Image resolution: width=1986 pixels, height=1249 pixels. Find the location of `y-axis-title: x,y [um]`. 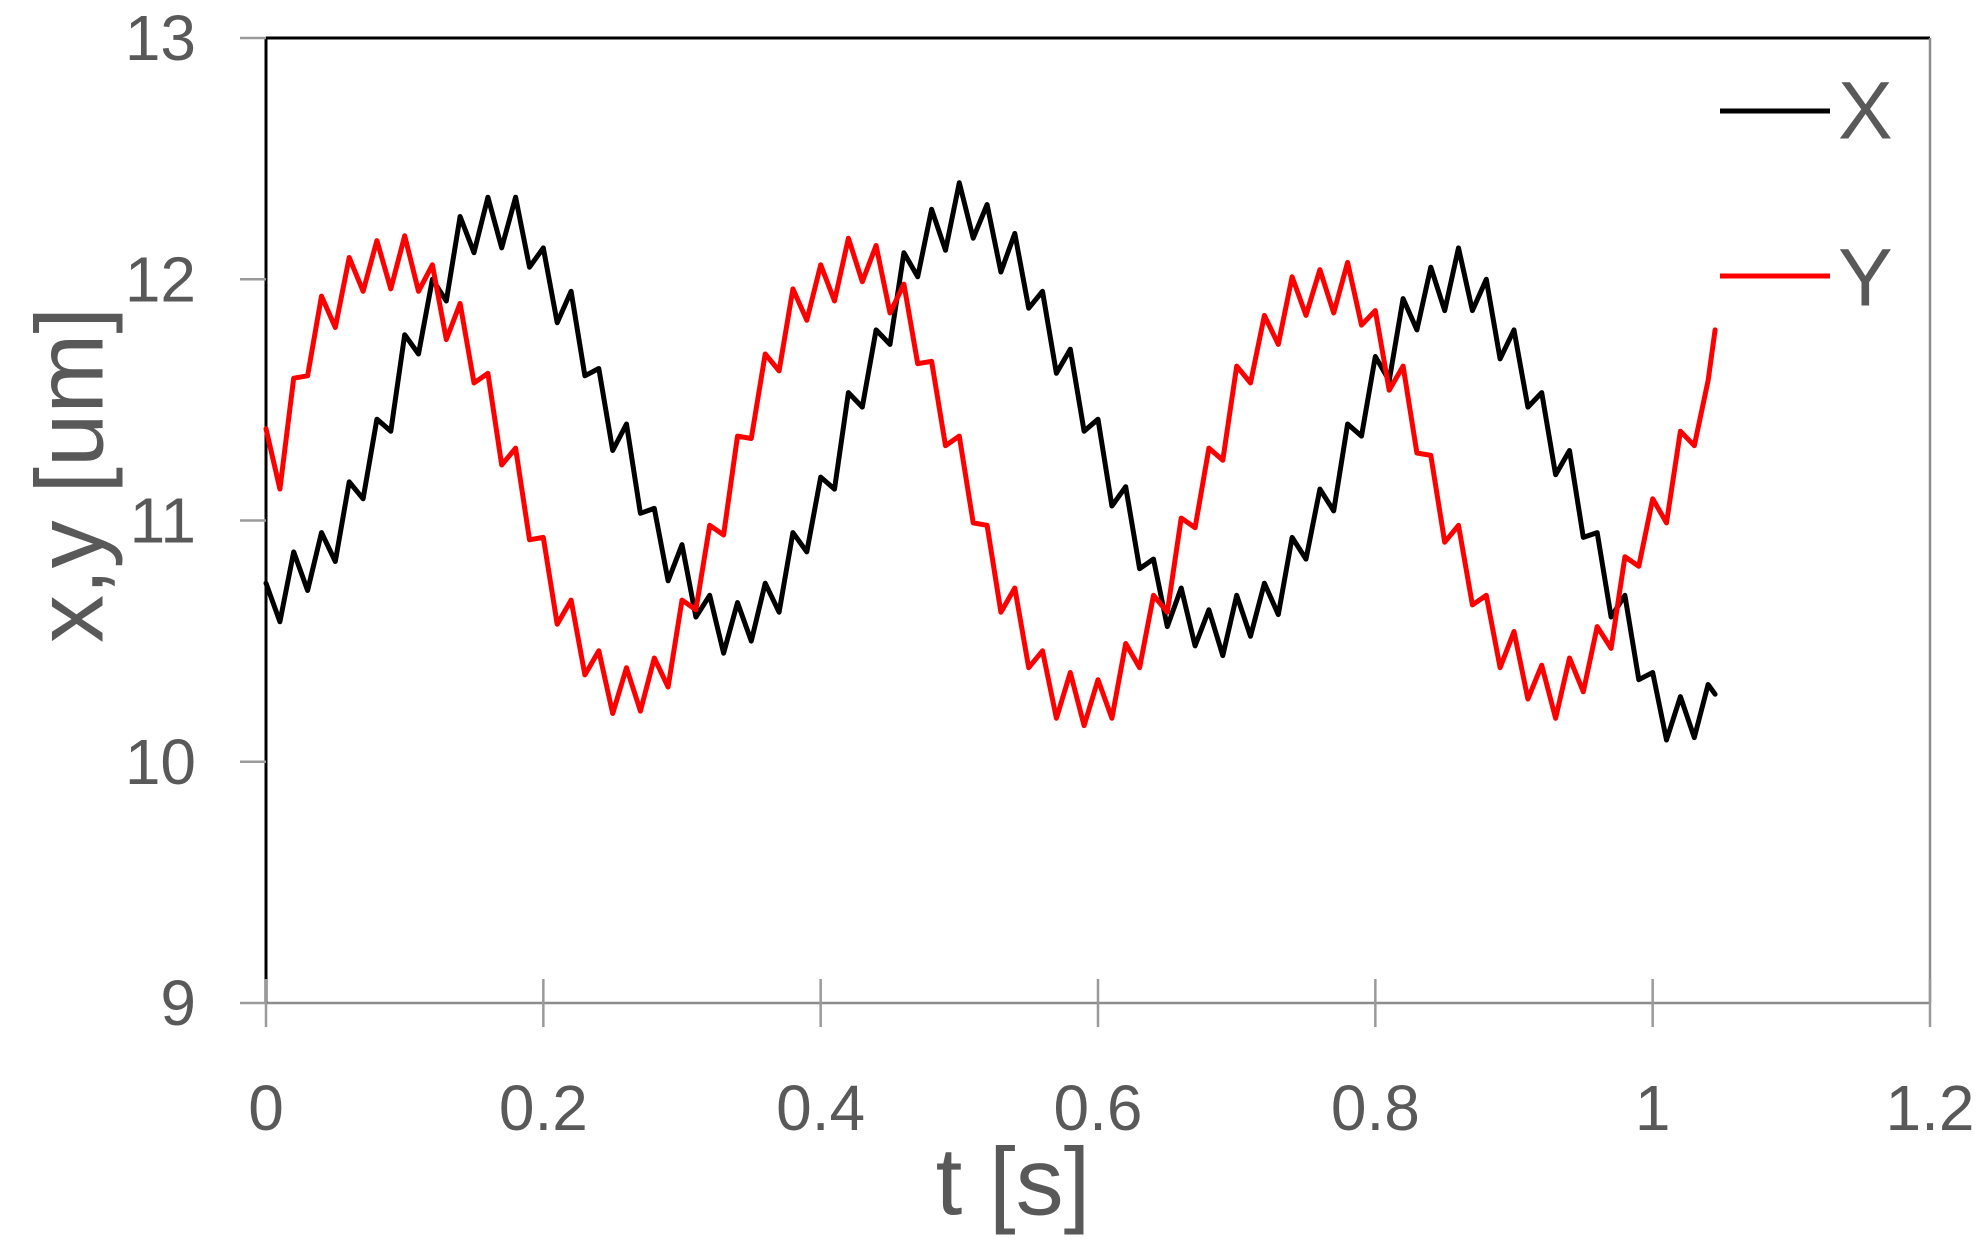

y-axis-title: x,y [um] is located at coordinates (70, 475).